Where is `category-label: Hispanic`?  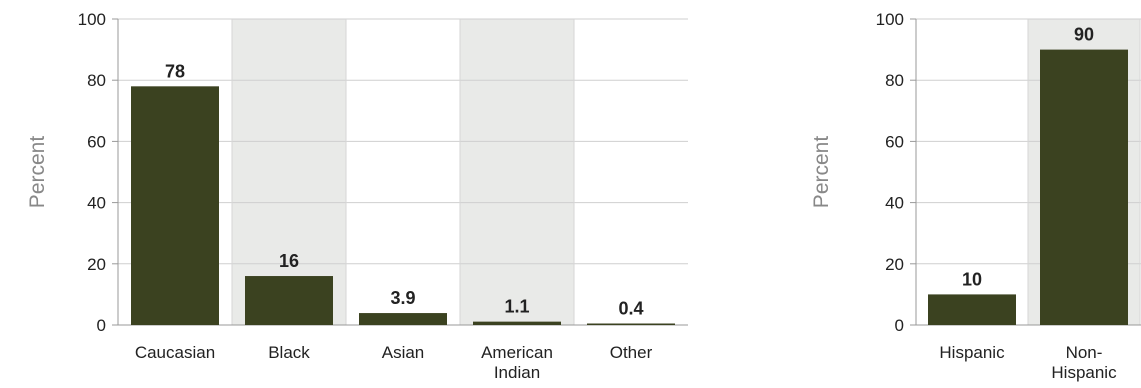 category-label: Hispanic is located at coordinates (972, 352).